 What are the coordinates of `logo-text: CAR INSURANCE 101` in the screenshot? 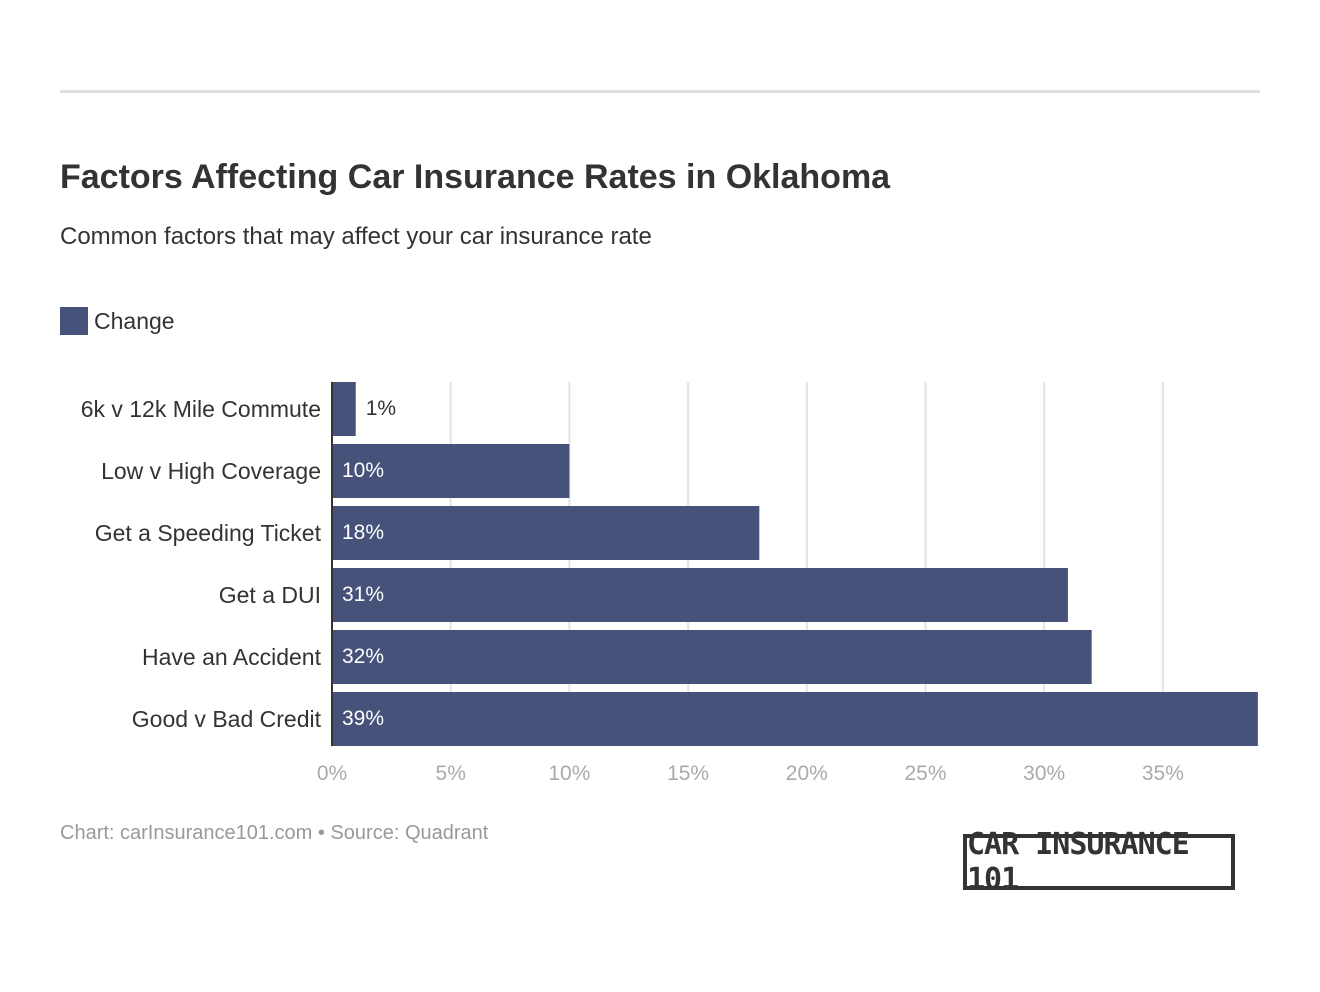 It's located at (1078, 862).